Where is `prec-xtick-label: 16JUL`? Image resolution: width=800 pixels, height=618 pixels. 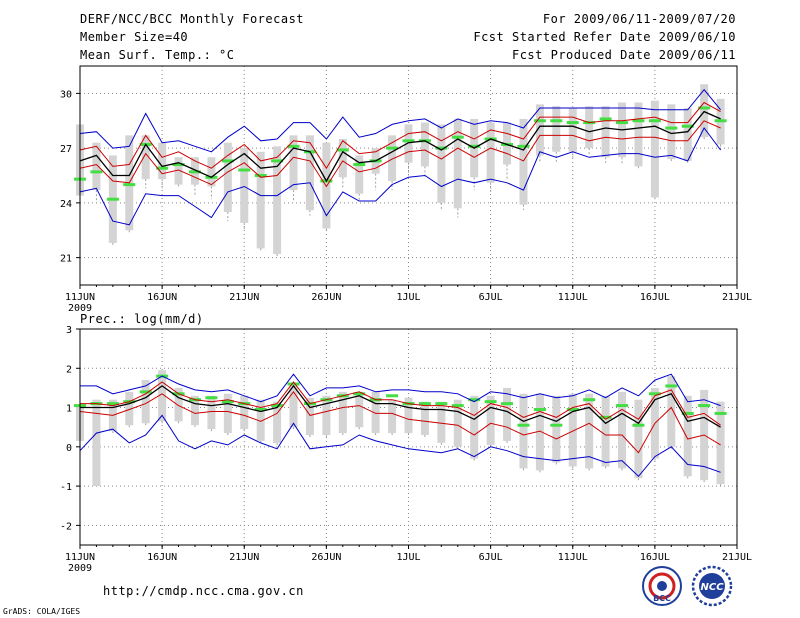
prec-xtick-label: 16JUL is located at coordinates (655, 557).